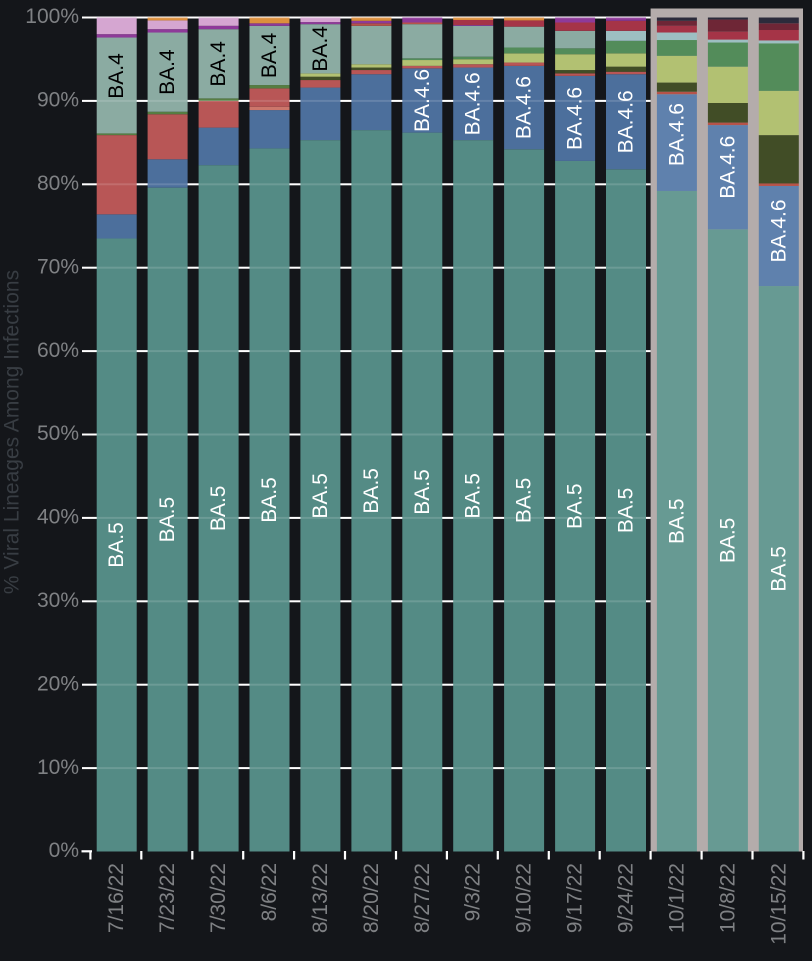 The height and width of the screenshot is (961, 812). Describe the element at coordinates (58, 266) in the screenshot. I see `svg-text: 70%` at that location.